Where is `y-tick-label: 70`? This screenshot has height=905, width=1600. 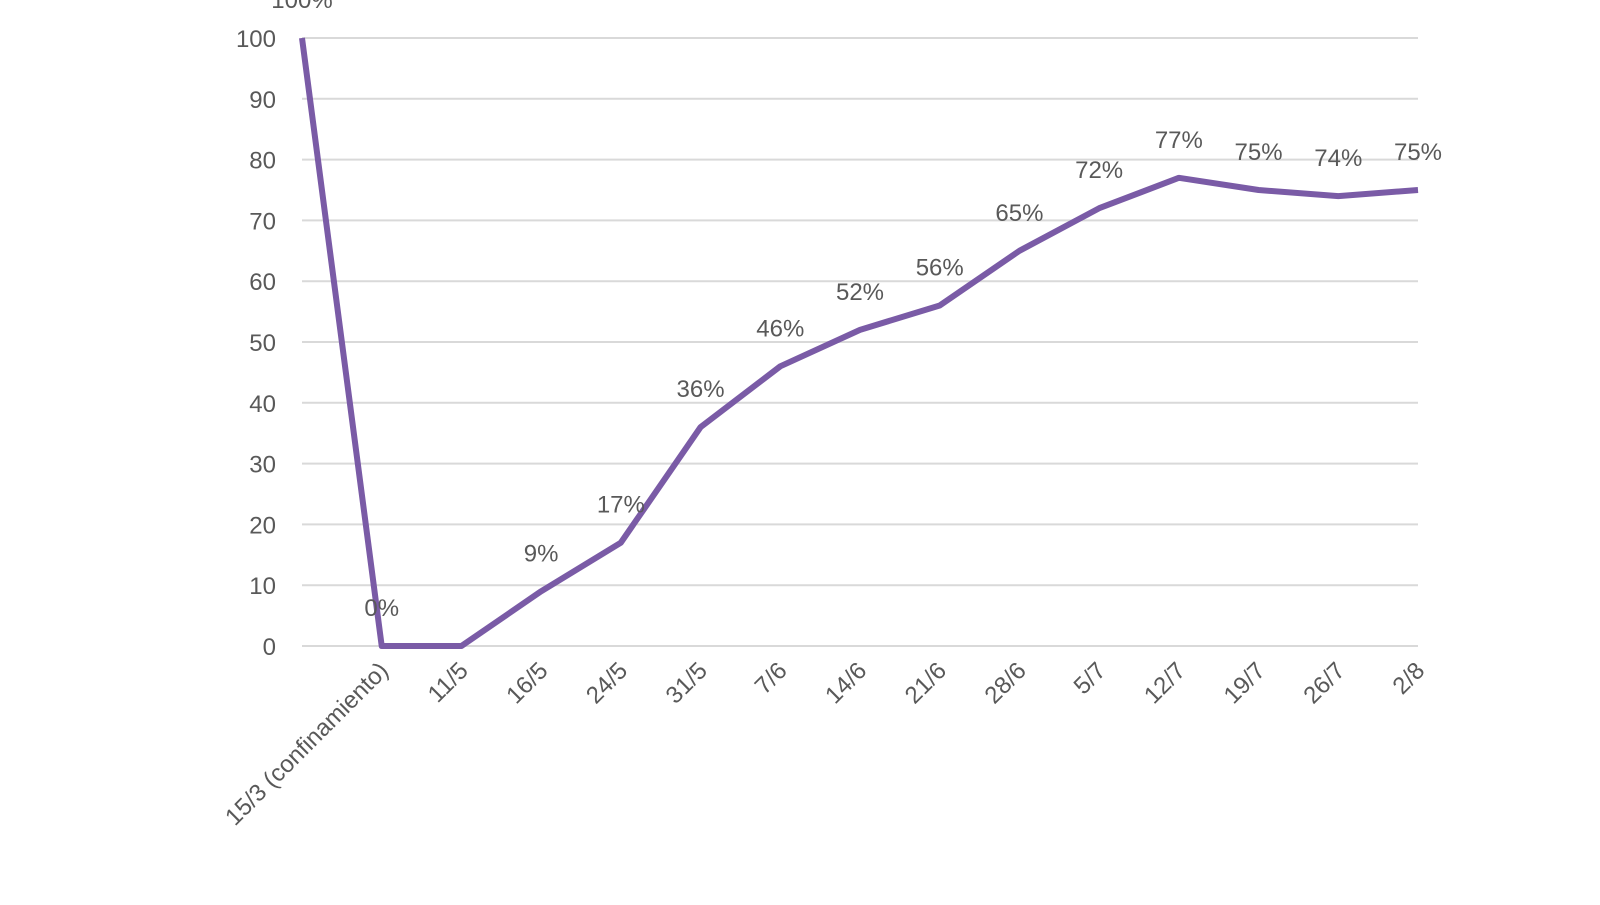 y-tick-label: 70 is located at coordinates (262, 221).